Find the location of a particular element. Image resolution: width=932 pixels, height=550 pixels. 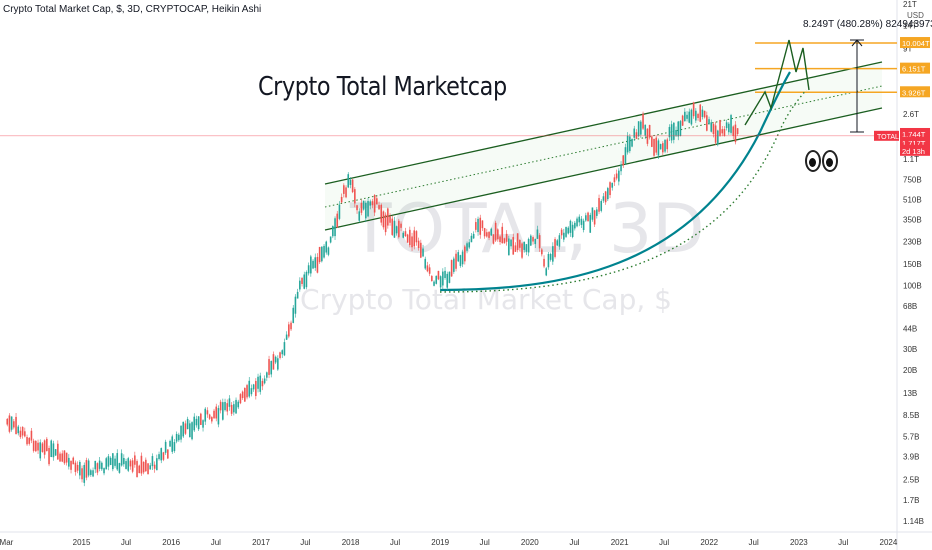

price-tick-label: 100B is located at coordinates (912, 285).